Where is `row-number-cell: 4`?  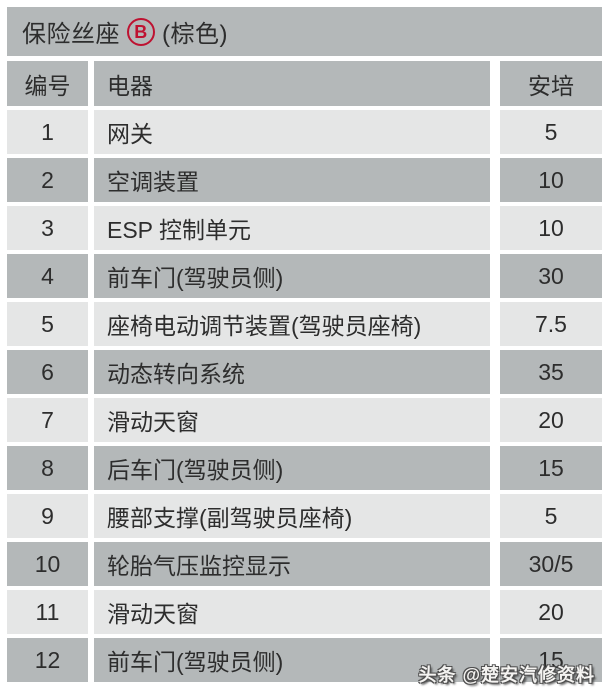 row-number-cell: 4 is located at coordinates (47, 276).